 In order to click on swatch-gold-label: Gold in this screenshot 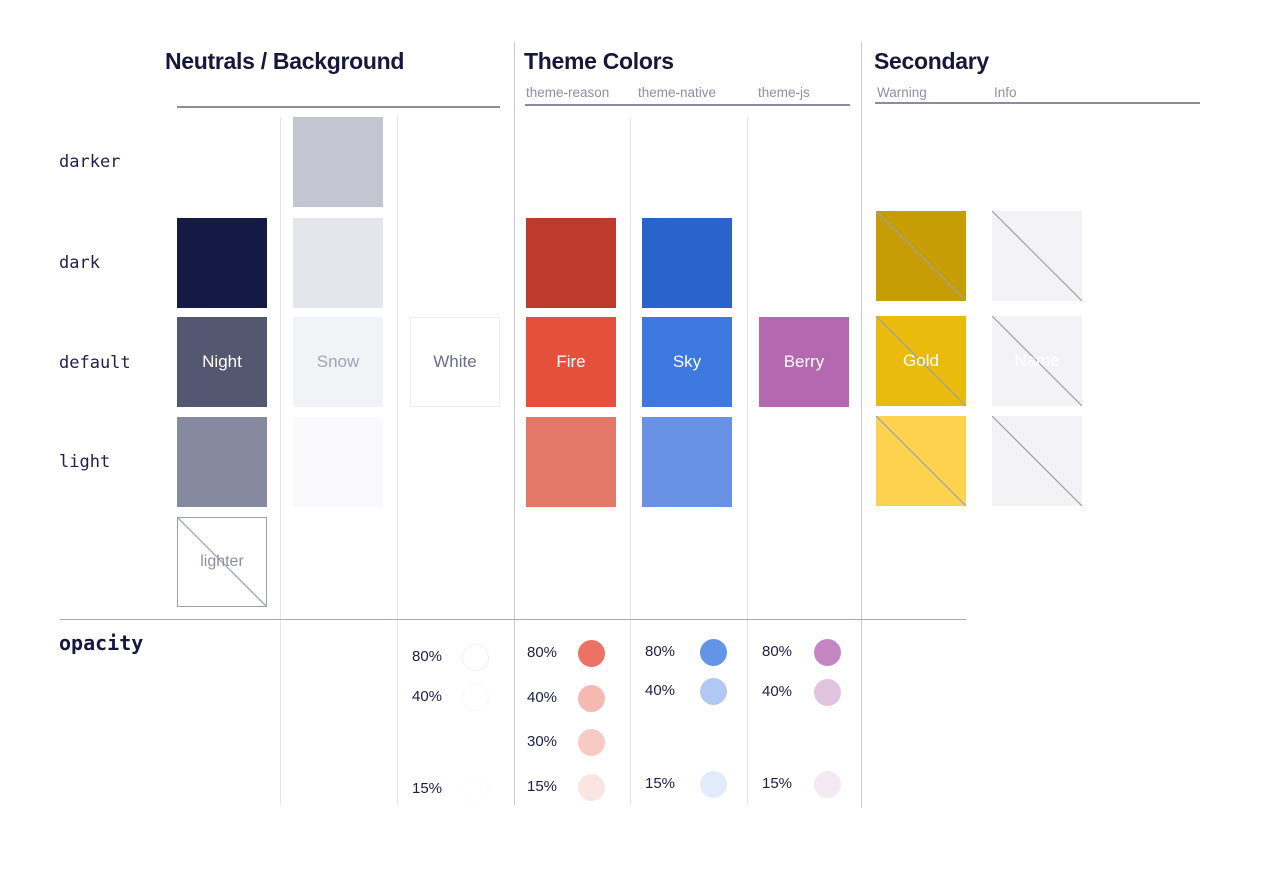, I will do `click(921, 360)`.